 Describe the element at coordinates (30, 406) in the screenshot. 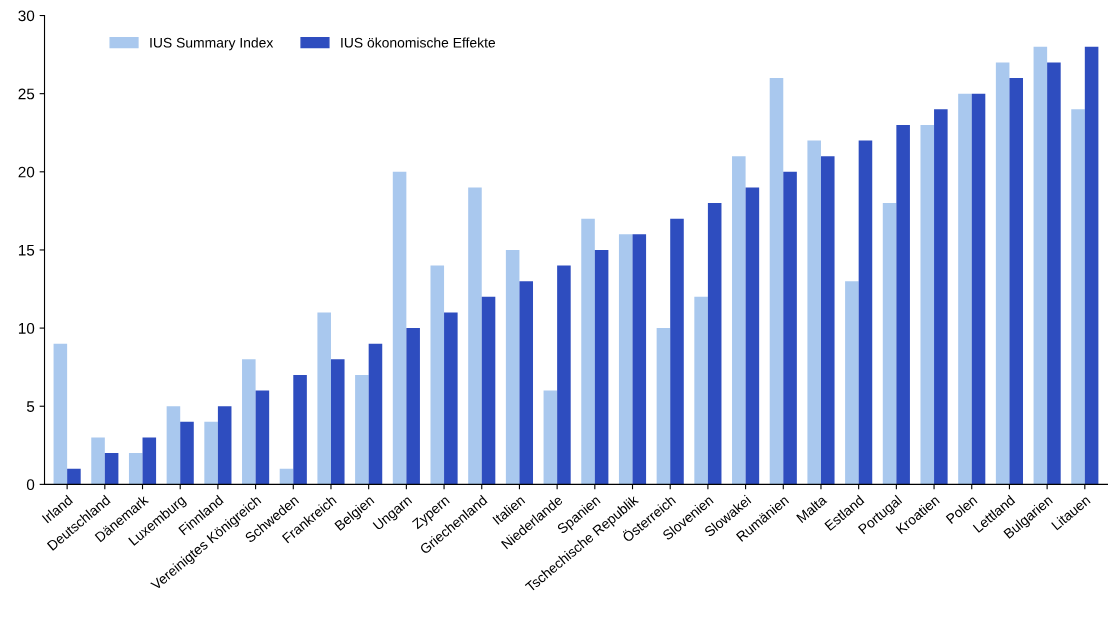

I see `y-tick-label: 5` at that location.